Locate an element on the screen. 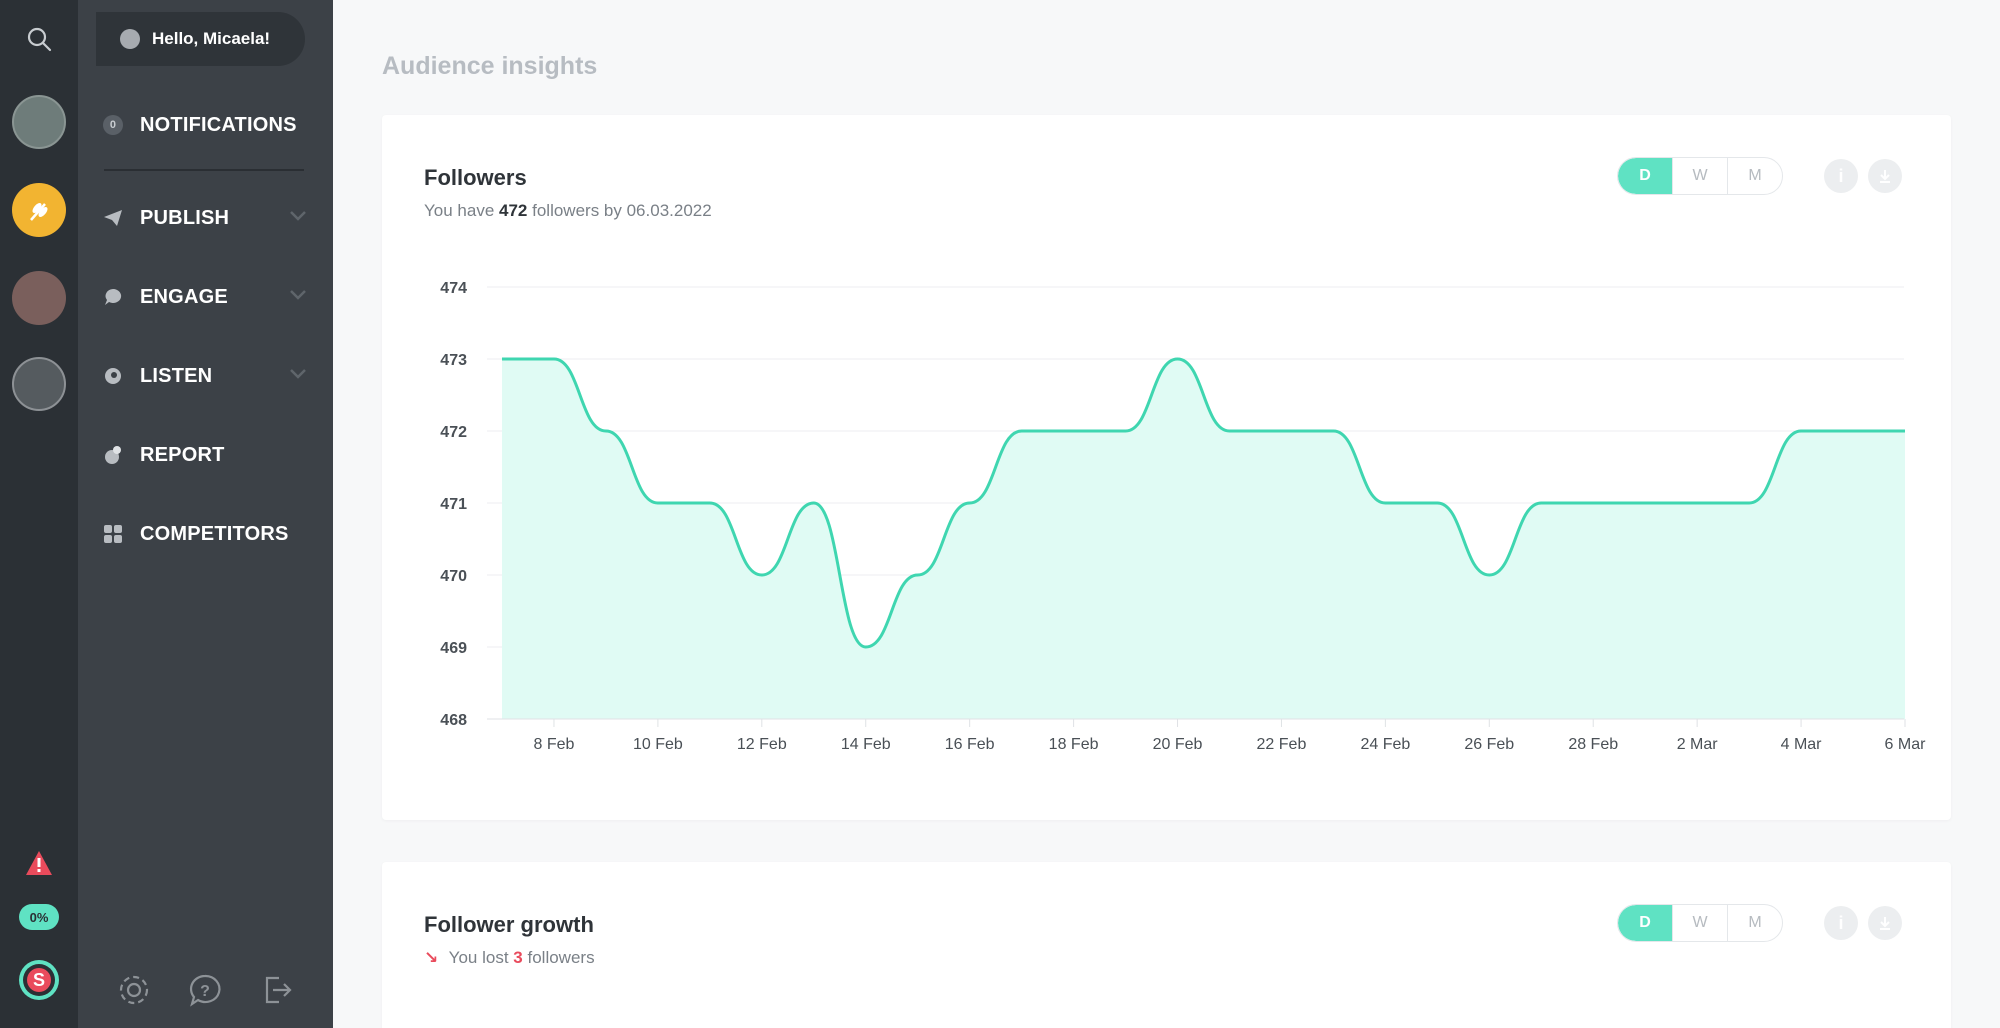 The width and height of the screenshot is (2000, 1028). x-tick-label: 24 Feb is located at coordinates (1385, 744).